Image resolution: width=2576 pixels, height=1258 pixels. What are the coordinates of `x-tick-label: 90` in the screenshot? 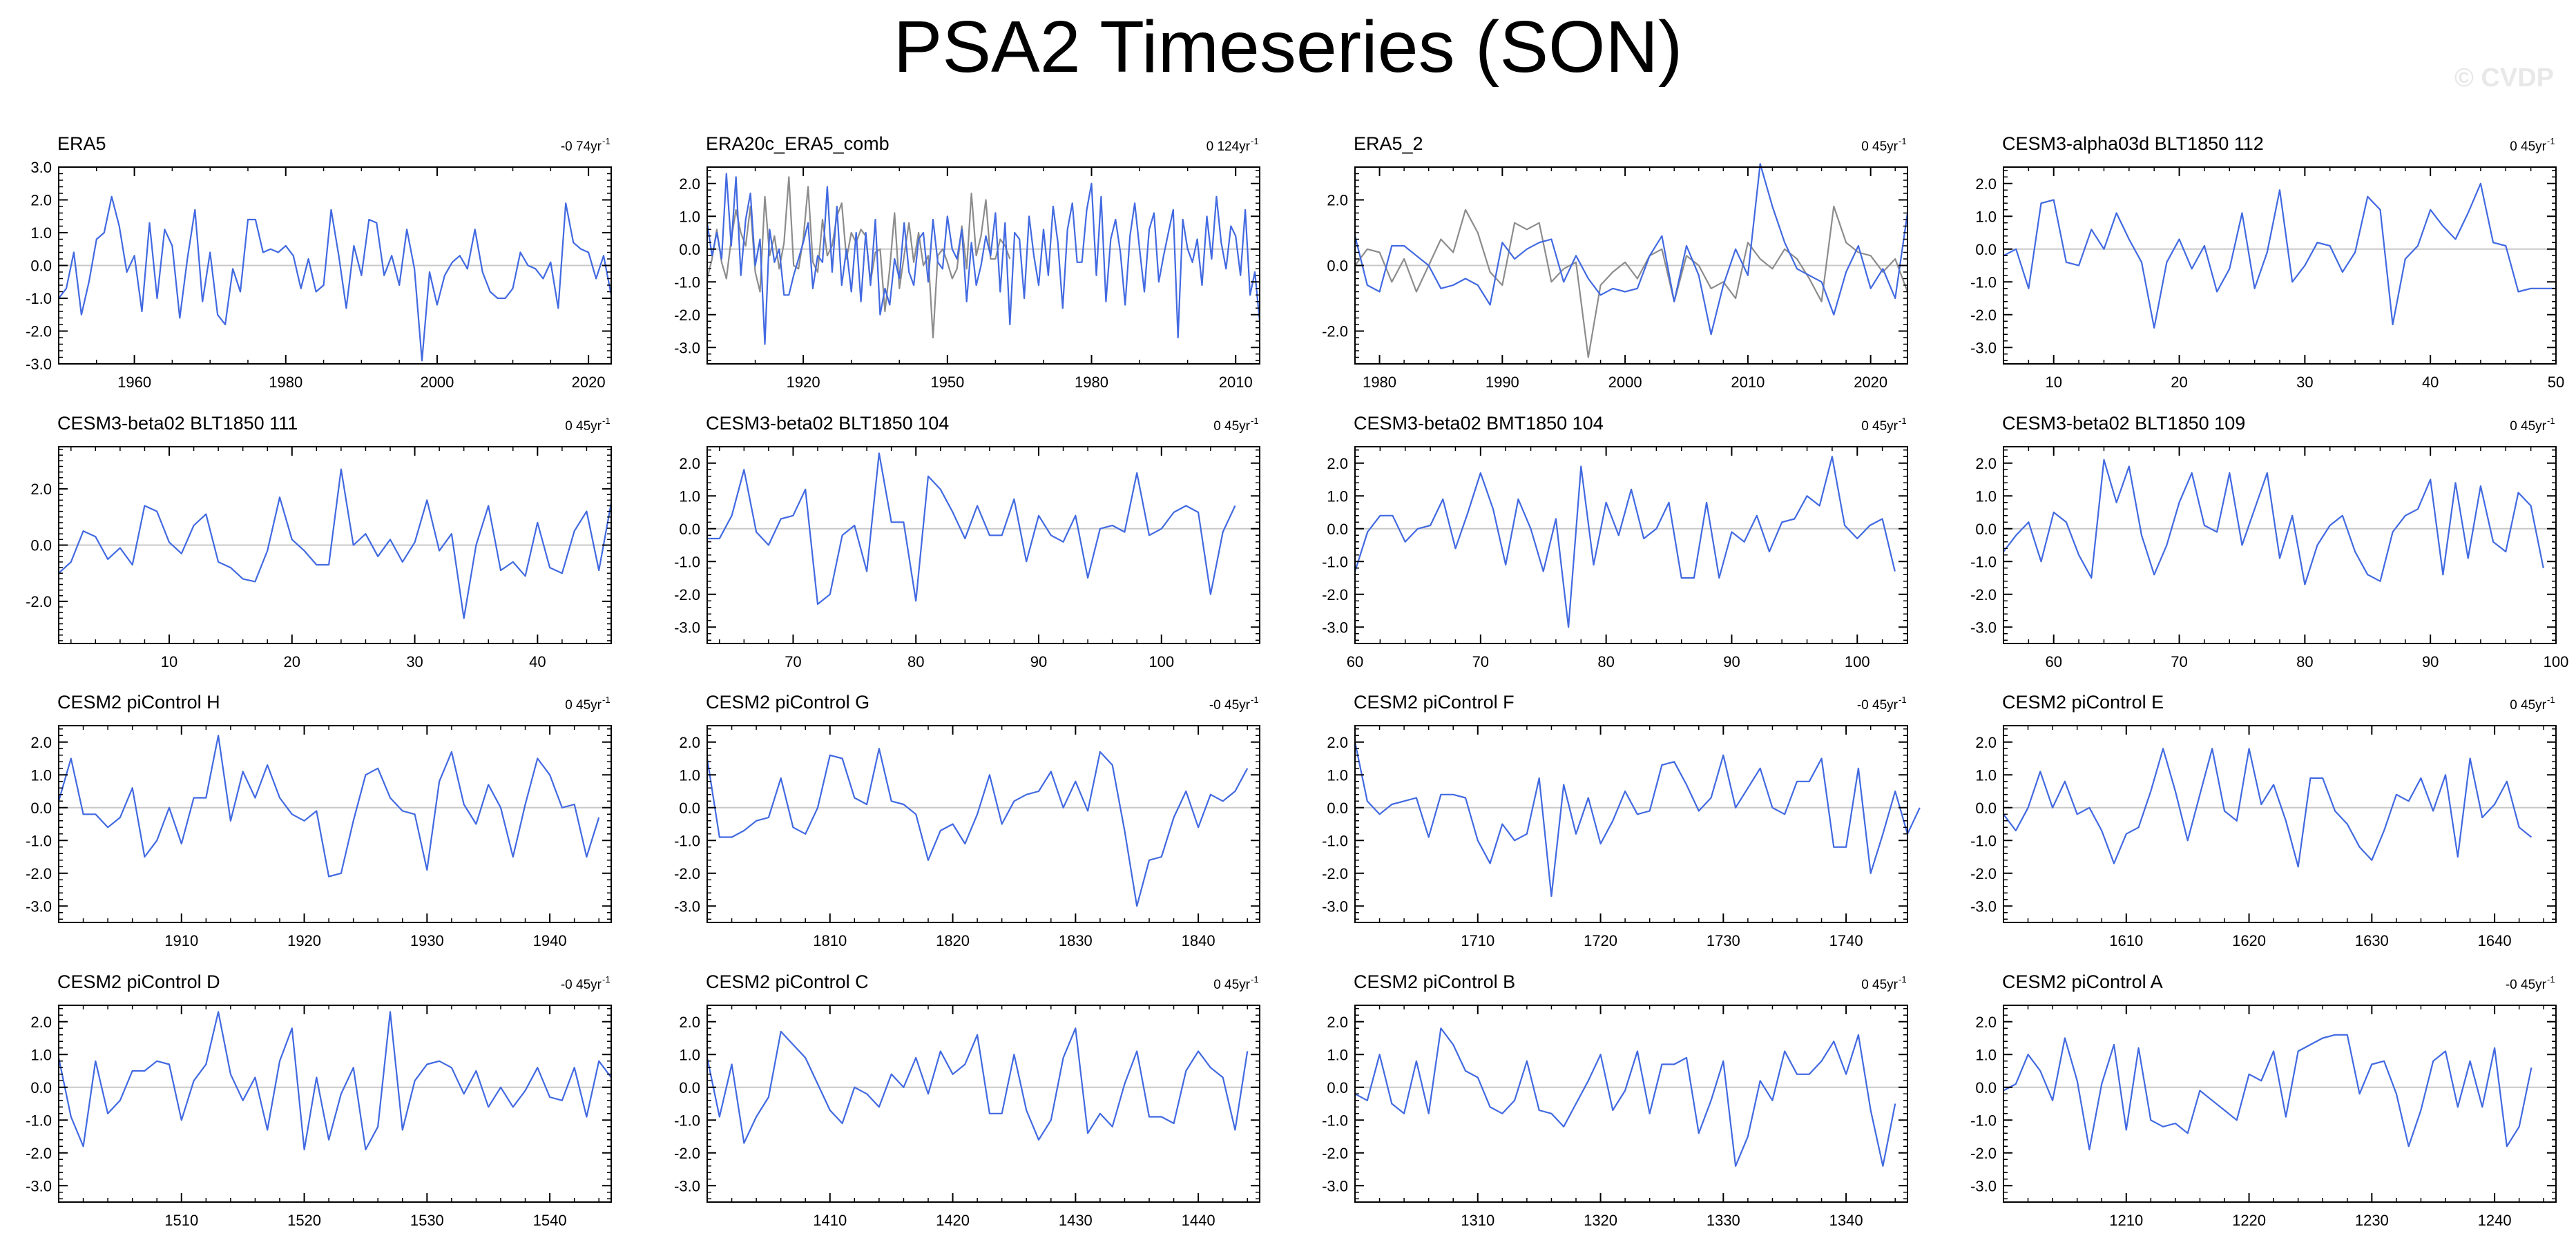 It's located at (1038, 662).